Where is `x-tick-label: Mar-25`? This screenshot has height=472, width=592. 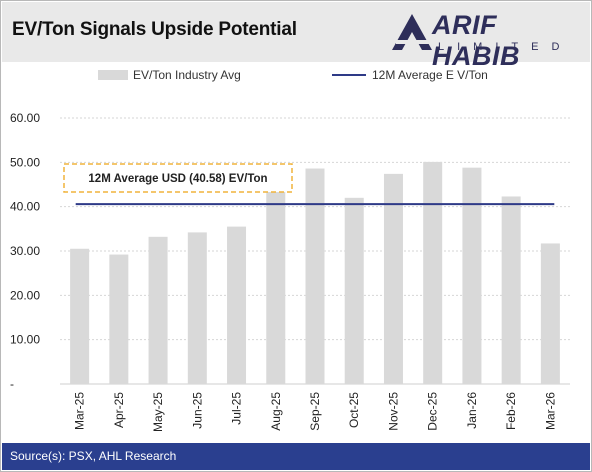
x-tick-label: Mar-25 is located at coordinates (80, 411).